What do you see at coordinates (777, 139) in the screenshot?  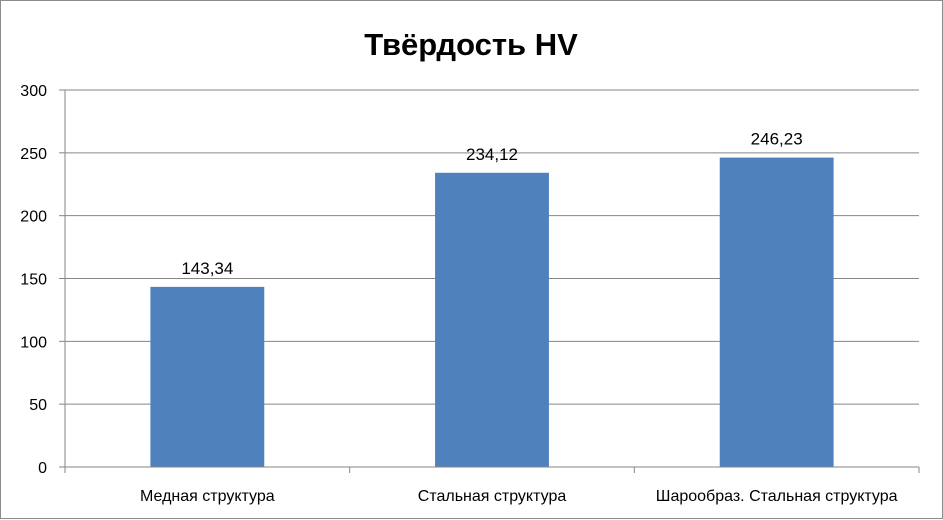 I see `data-label: 246,23` at bounding box center [777, 139].